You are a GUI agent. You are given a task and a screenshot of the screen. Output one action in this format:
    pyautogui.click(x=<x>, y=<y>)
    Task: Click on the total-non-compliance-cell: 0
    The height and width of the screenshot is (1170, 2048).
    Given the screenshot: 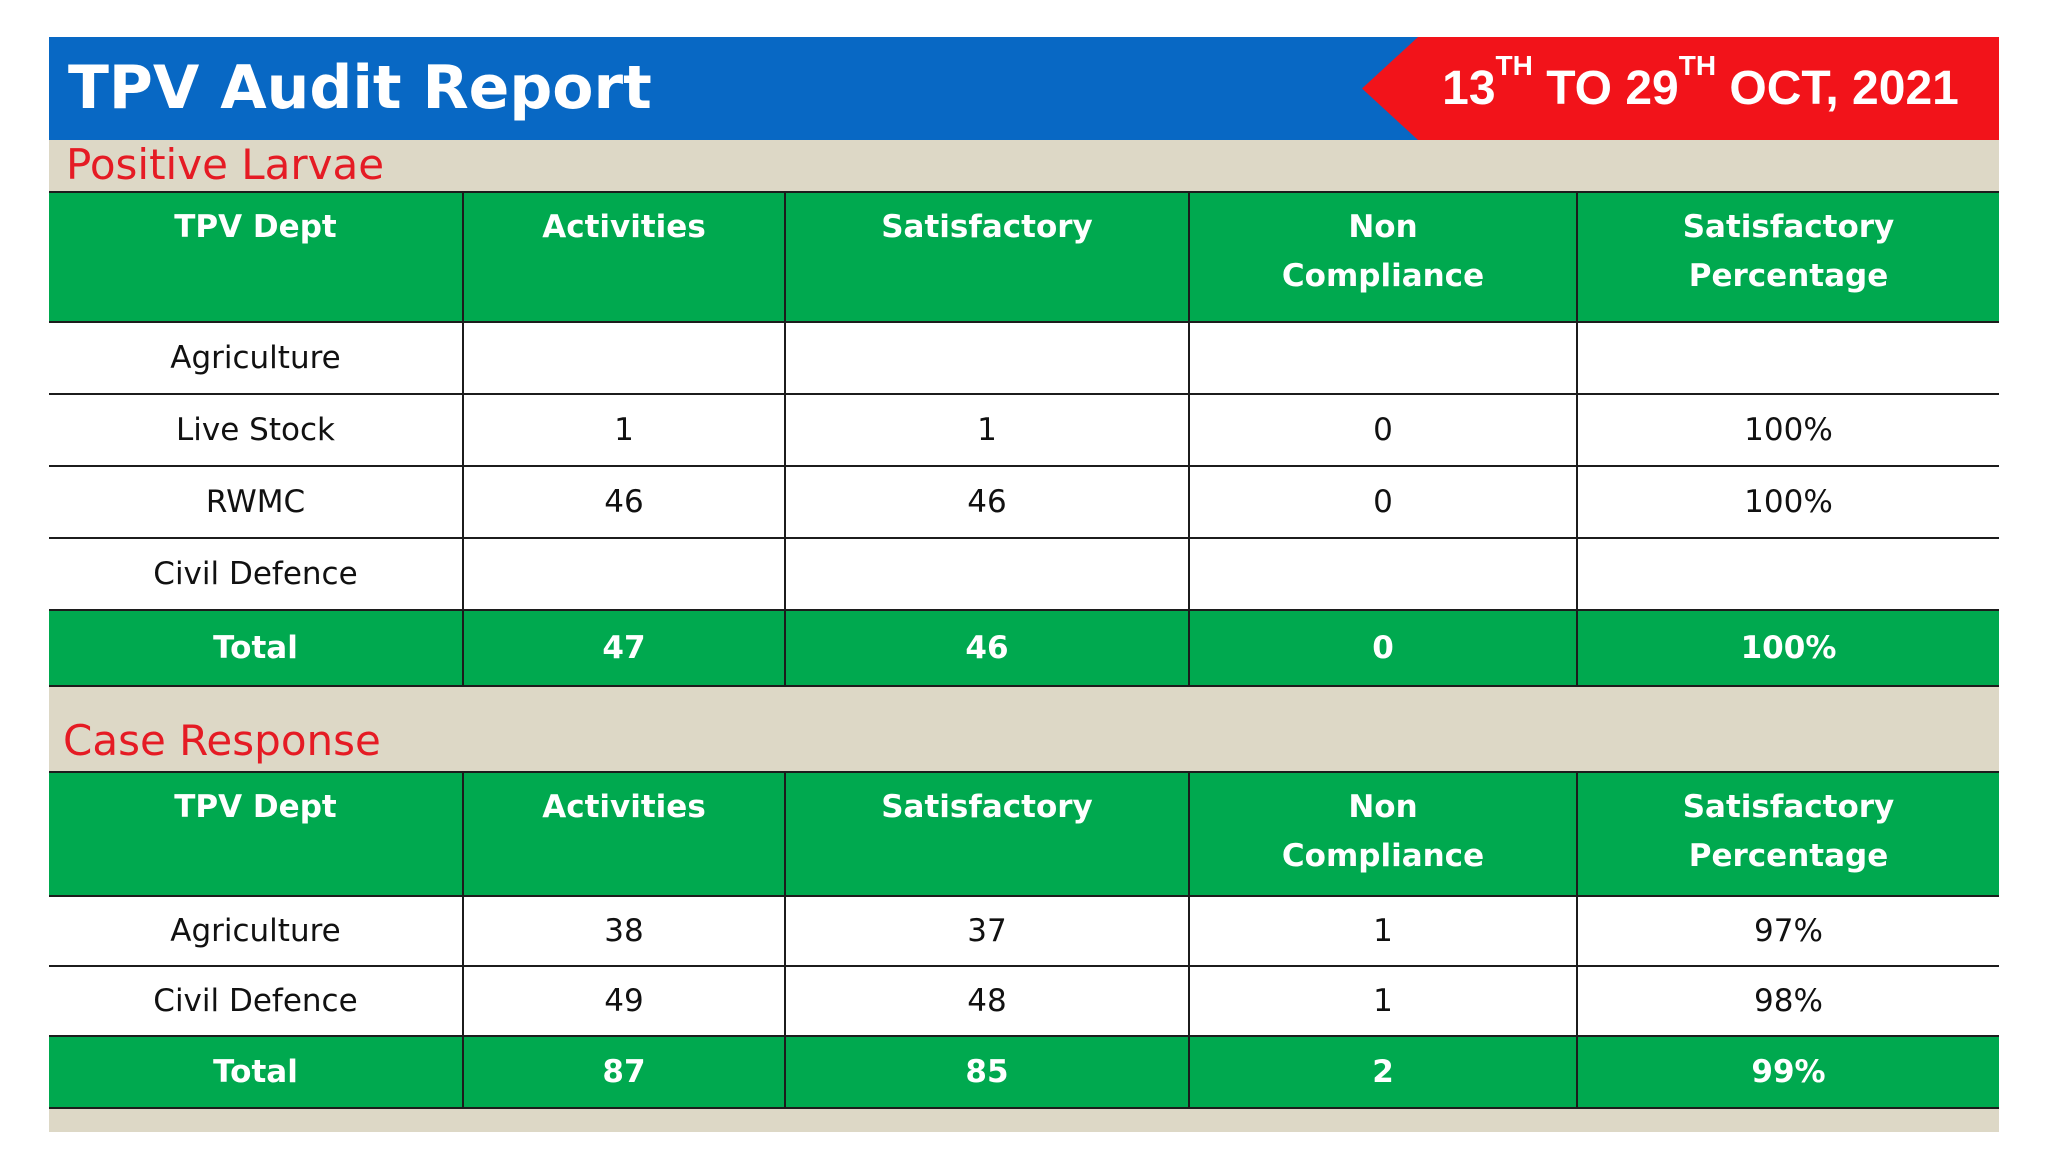 What is the action you would take?
    pyautogui.click(x=1383, y=648)
    